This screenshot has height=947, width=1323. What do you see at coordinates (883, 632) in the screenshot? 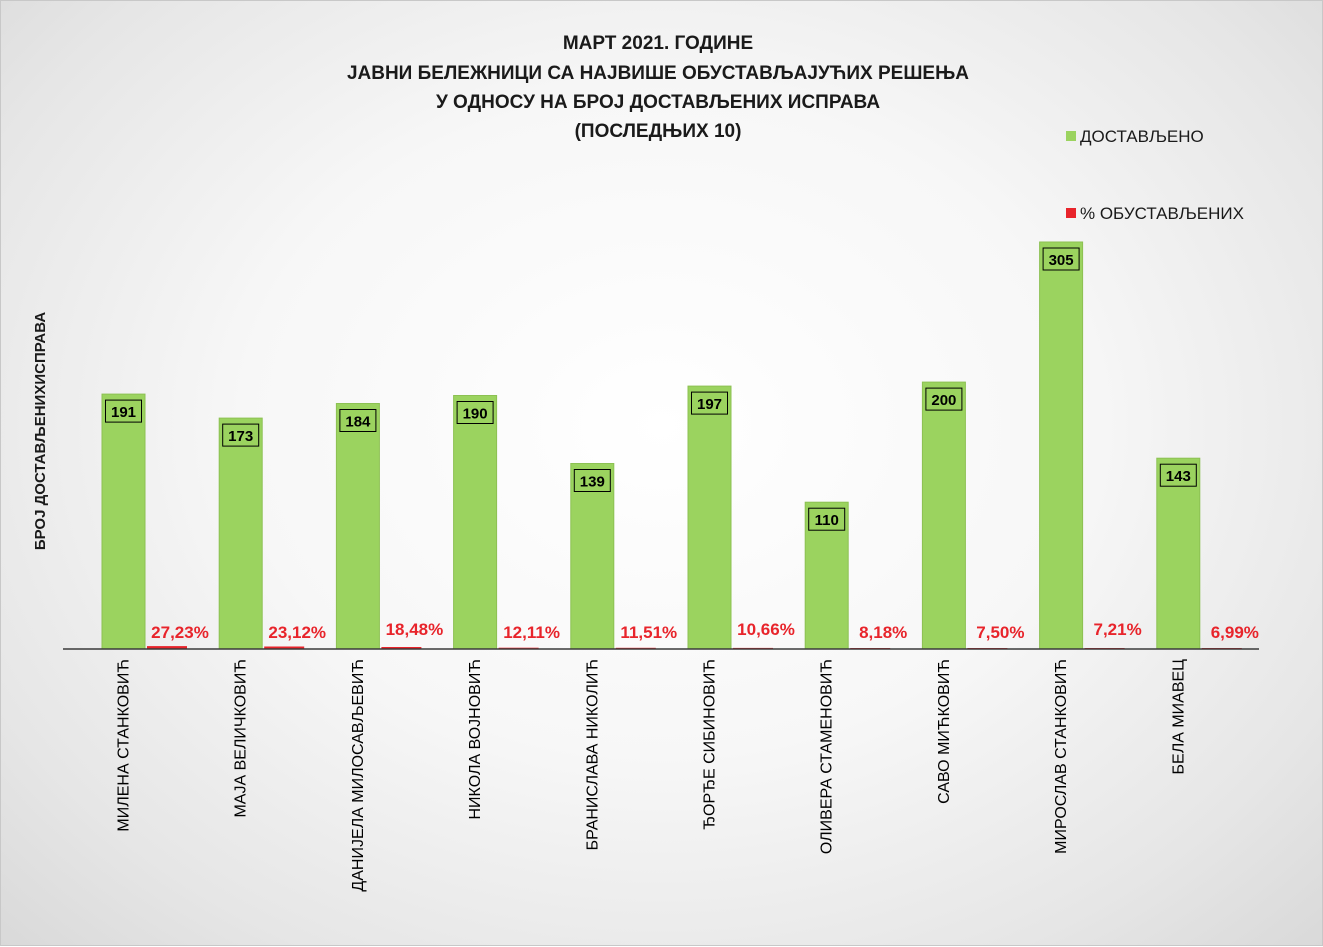
I see `pct-label: 8,18%` at bounding box center [883, 632].